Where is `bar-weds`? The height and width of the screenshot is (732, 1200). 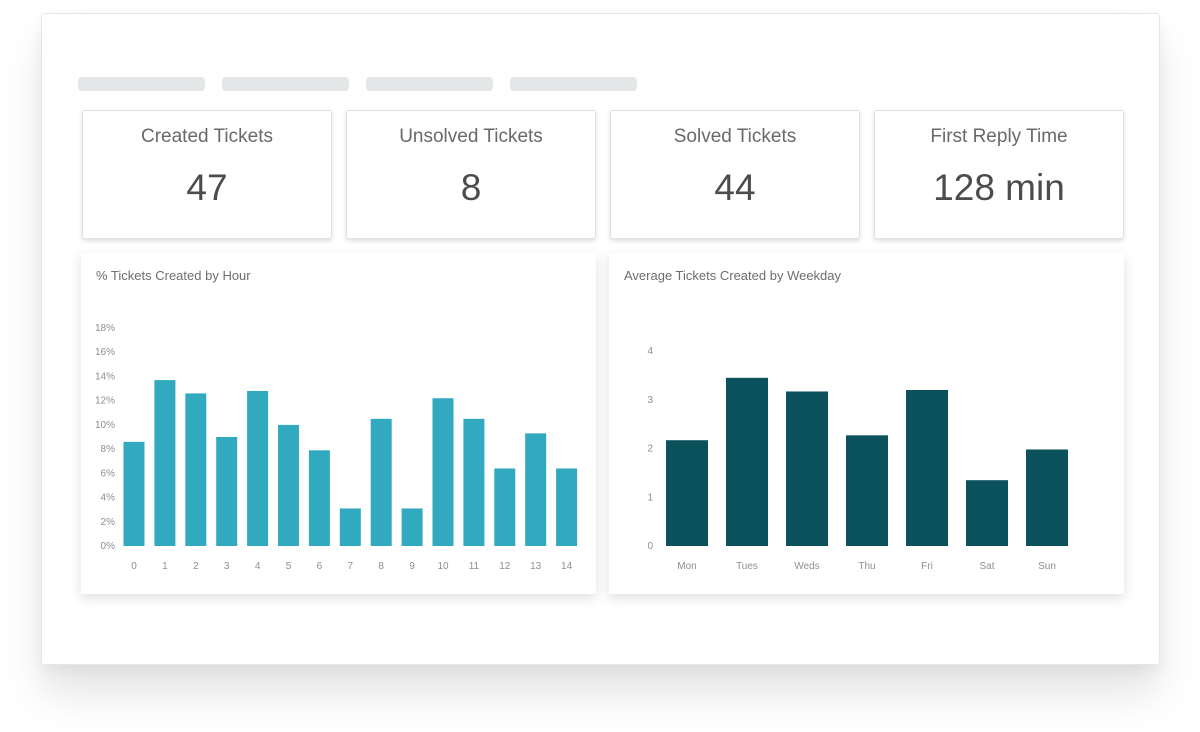
bar-weds is located at coordinates (807, 468).